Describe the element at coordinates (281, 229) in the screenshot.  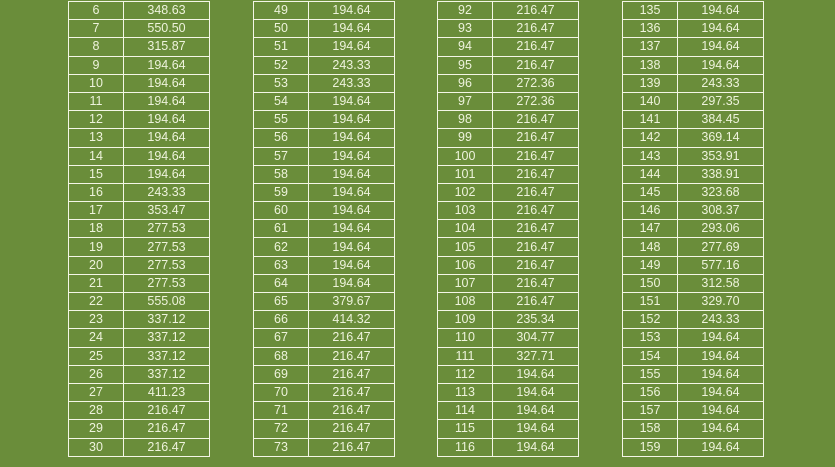
I see `row-number-cell: 61` at that location.